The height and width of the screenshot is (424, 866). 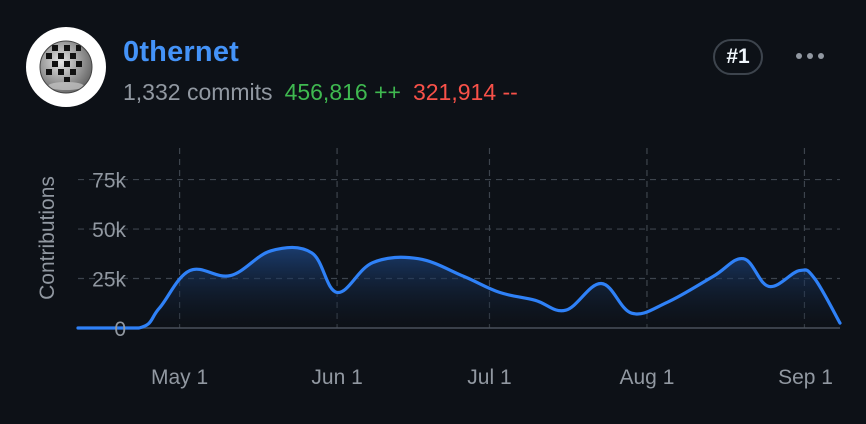 What do you see at coordinates (120, 329) in the screenshot?
I see `y-tick-label: 0` at bounding box center [120, 329].